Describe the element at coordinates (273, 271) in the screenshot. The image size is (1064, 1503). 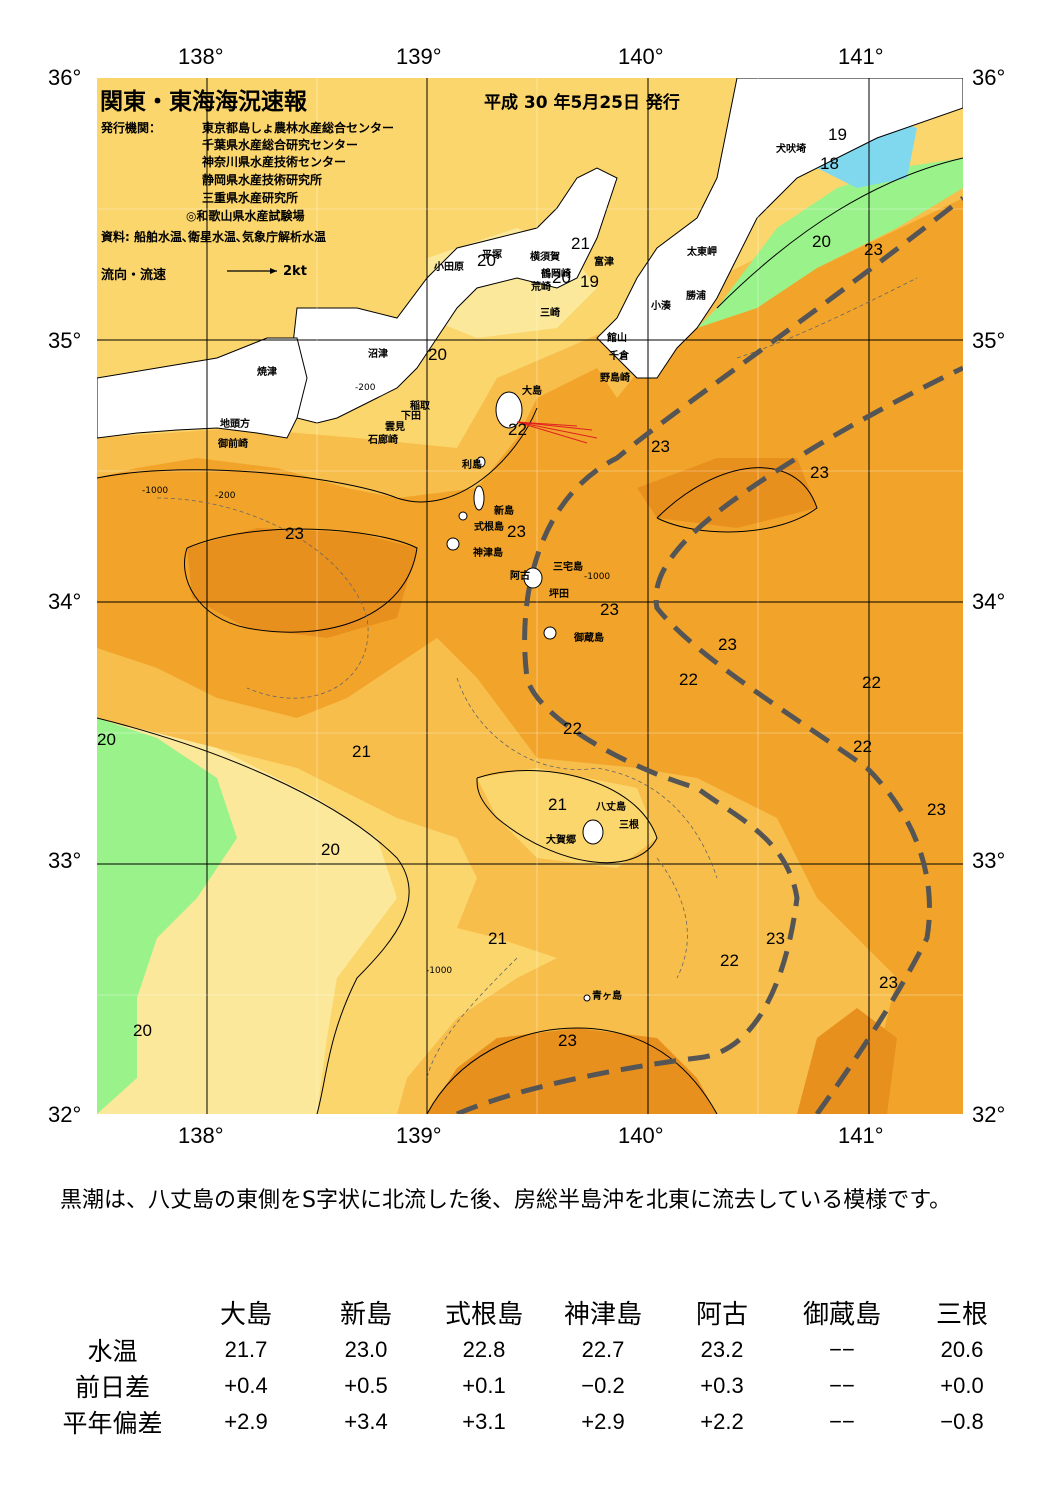
I see `flow-scale-arrowhead` at that location.